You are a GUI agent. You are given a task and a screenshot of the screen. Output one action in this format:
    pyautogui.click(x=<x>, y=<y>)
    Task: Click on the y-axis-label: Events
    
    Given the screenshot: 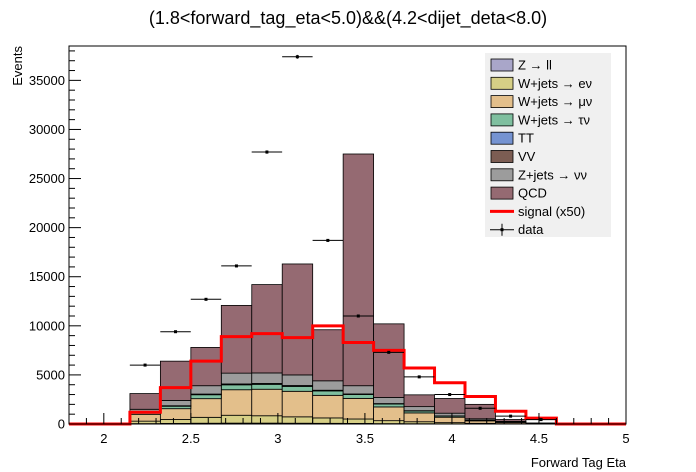 What is the action you would take?
    pyautogui.click(x=17, y=66)
    